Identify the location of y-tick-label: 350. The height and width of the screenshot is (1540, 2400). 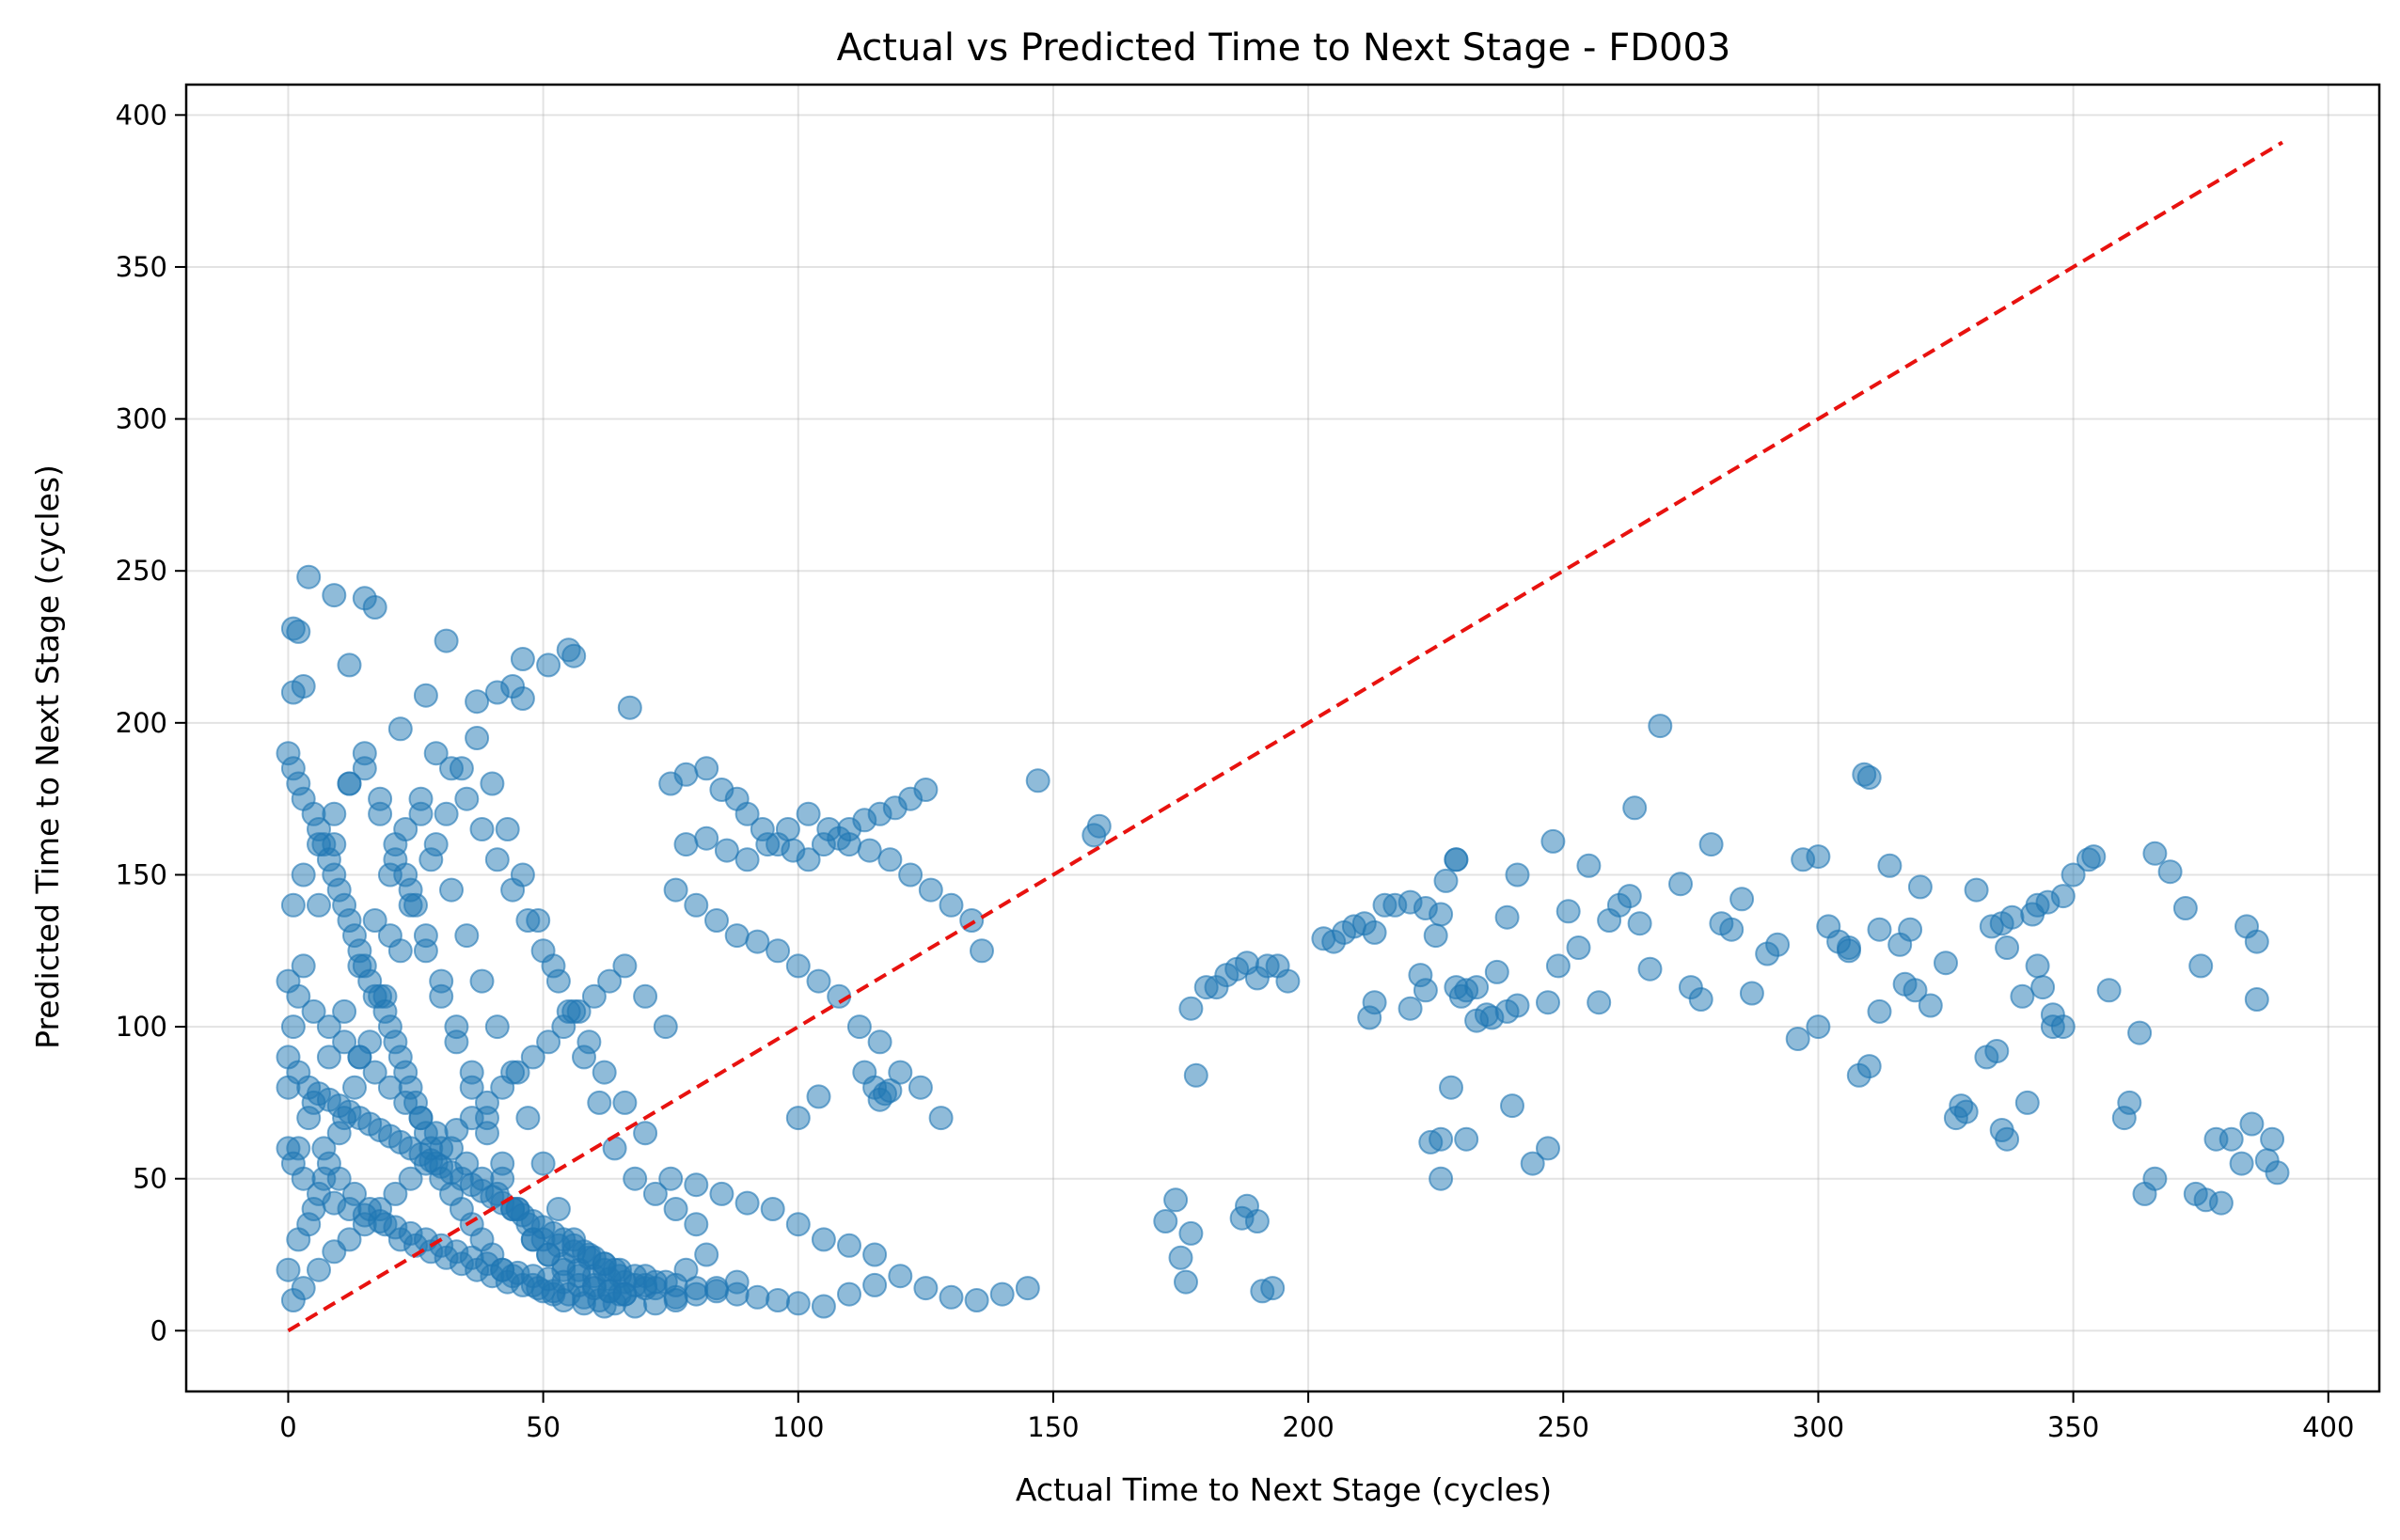
(141, 267).